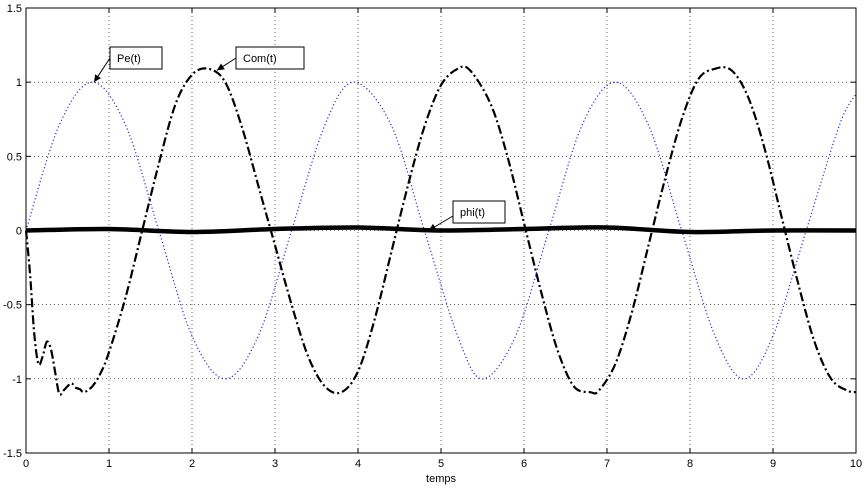 This screenshot has height=490, width=865. I want to click on annotation-callout: Com(t), so click(260, 58).